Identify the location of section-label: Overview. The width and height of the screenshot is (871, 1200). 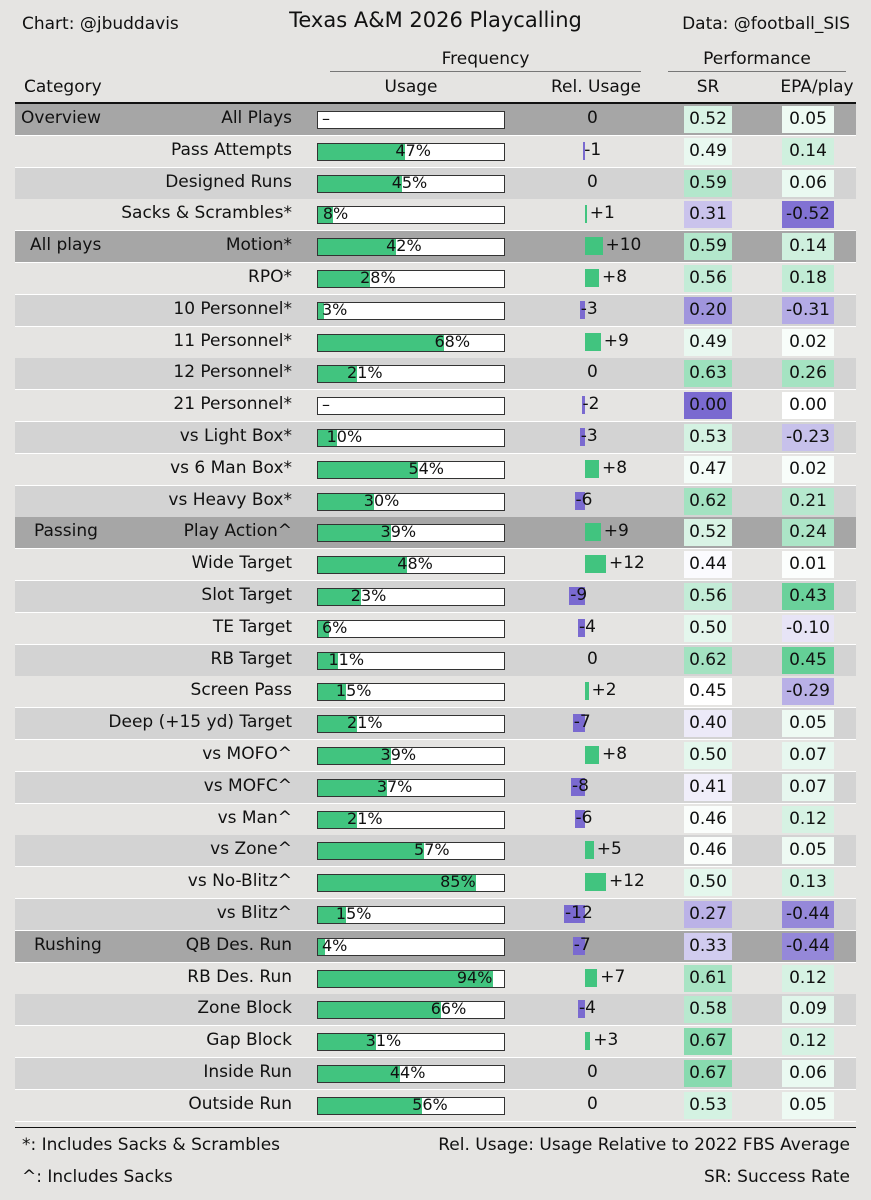
(61, 118).